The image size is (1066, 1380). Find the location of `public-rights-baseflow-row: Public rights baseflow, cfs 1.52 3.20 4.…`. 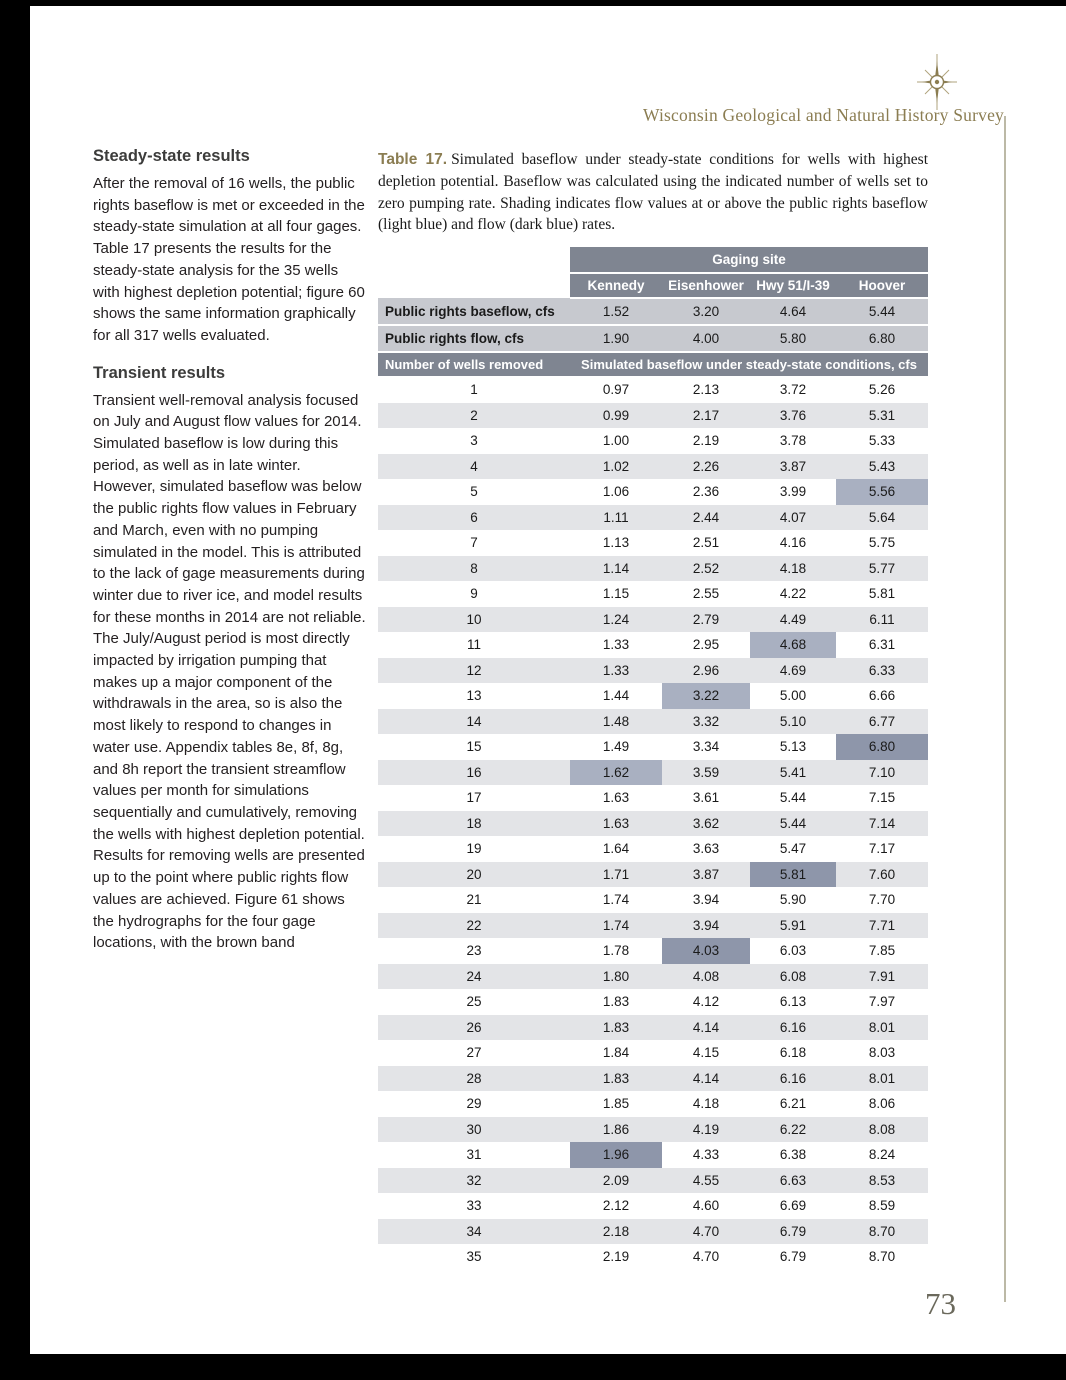

public-rights-baseflow-row: Public rights baseflow, cfs 1.52 3.20 4.… is located at coordinates (653, 312).